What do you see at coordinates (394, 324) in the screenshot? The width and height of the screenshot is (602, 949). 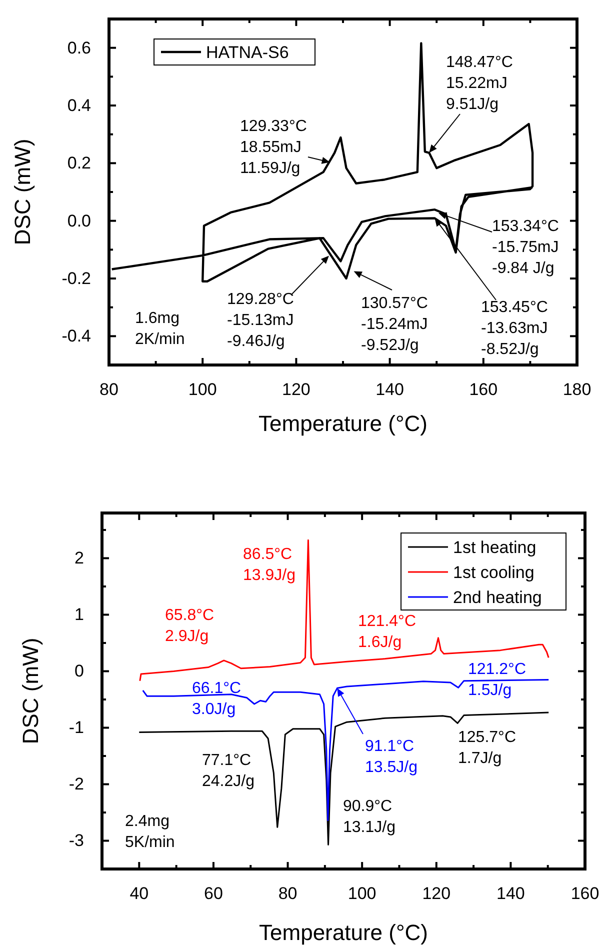 I see `annotation: 130.57°C -15.24mJ -9.52J/g` at bounding box center [394, 324].